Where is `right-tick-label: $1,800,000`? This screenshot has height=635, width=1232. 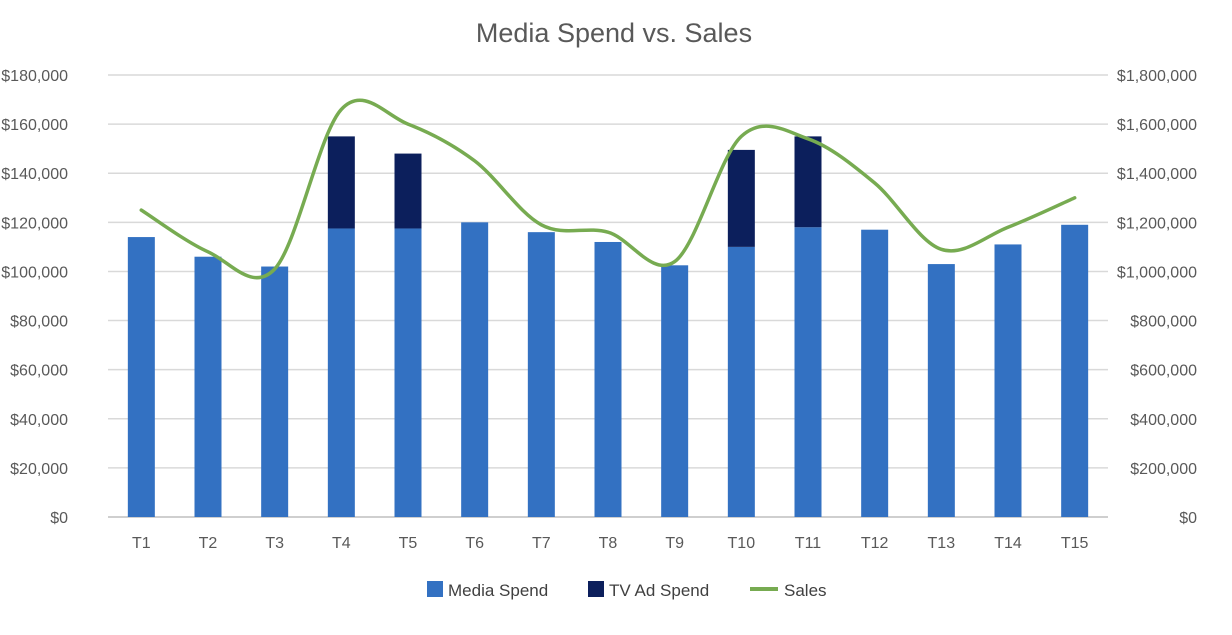
right-tick-label: $1,800,000 is located at coordinates (1157, 76).